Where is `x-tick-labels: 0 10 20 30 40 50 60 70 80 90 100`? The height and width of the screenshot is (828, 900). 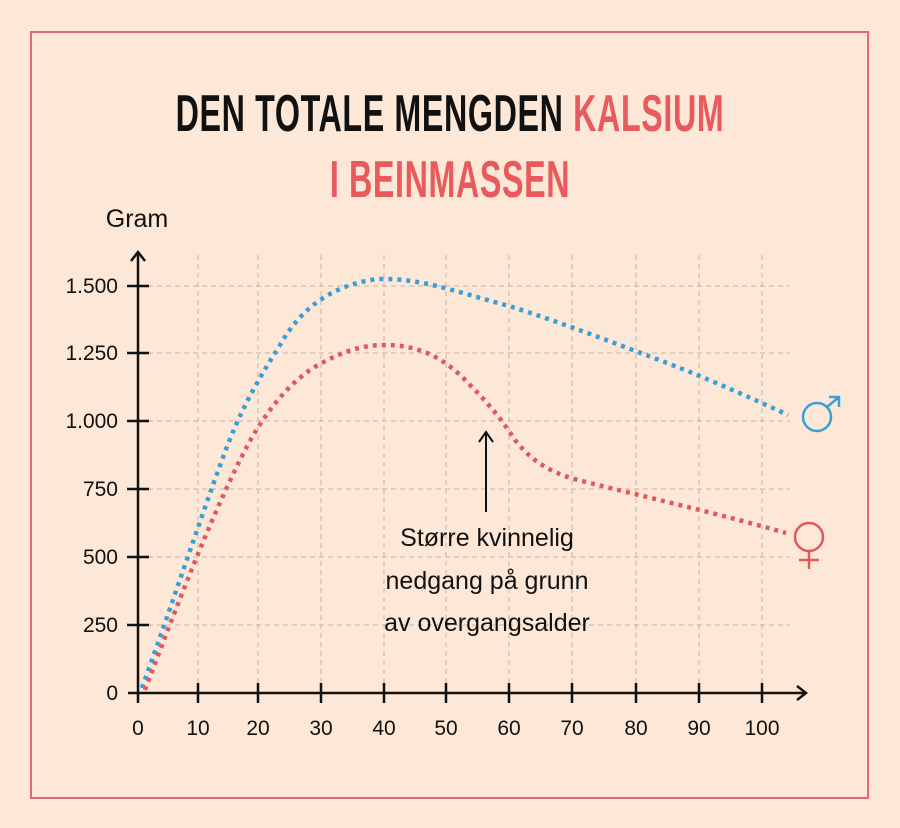 x-tick-labels: 0 10 20 30 40 50 60 70 80 90 100 is located at coordinates (455, 728).